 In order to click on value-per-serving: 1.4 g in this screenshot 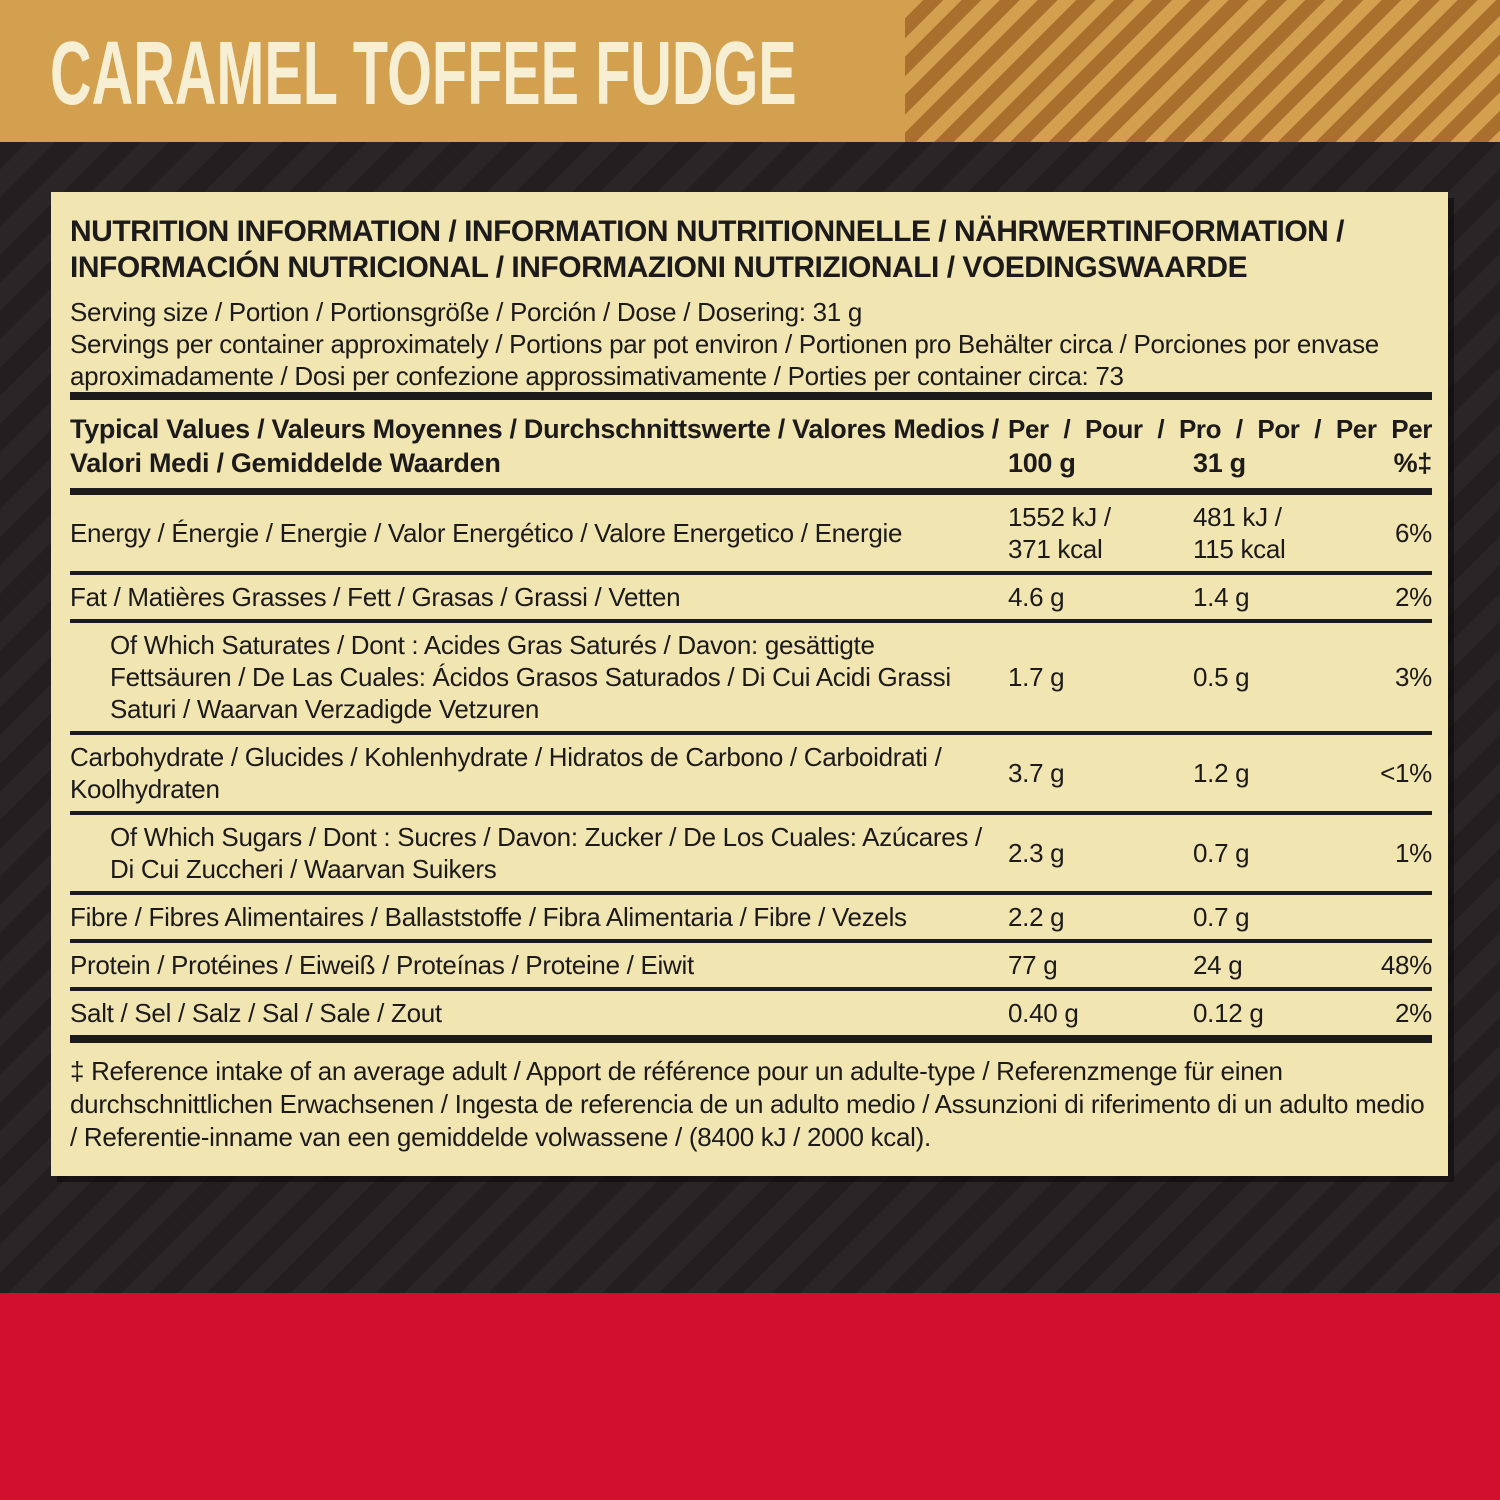, I will do `click(1221, 597)`.